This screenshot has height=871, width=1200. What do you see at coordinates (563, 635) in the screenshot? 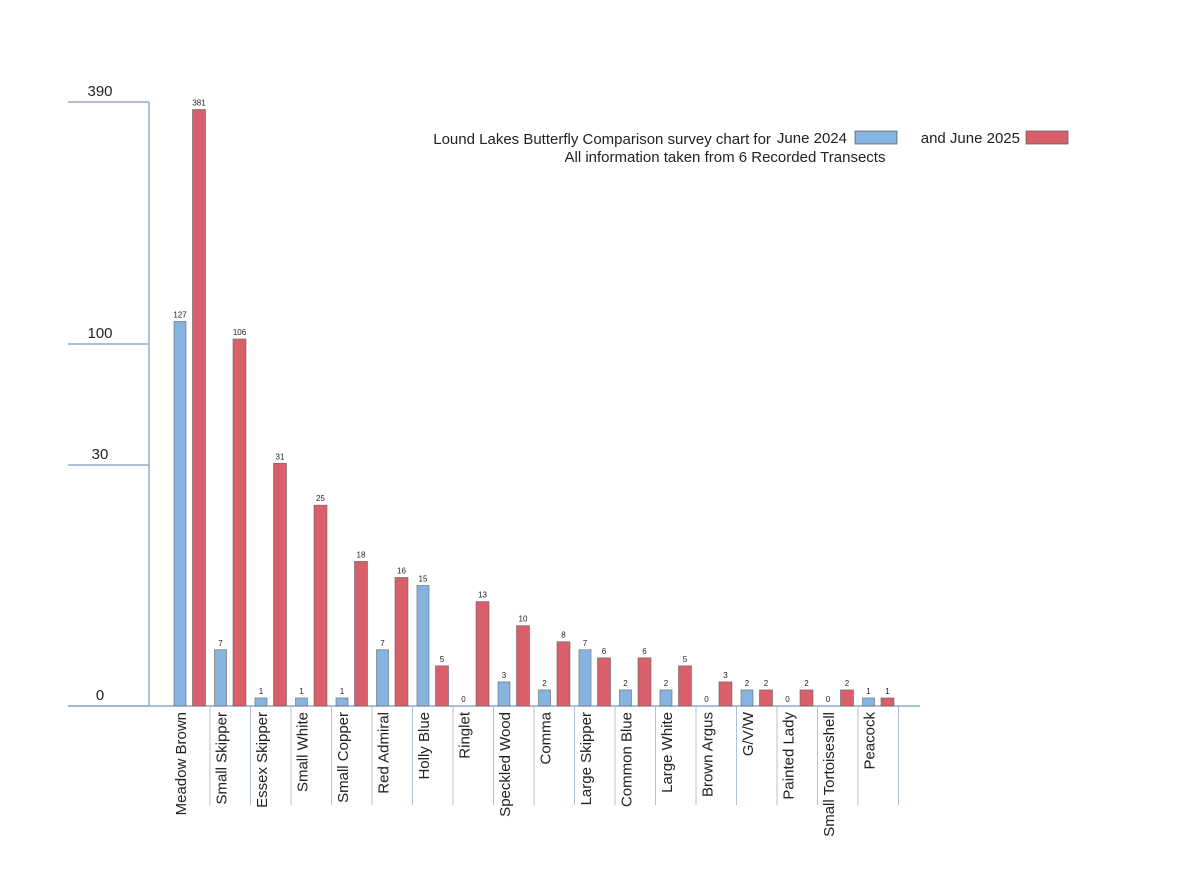
I see `value-label: 8` at bounding box center [563, 635].